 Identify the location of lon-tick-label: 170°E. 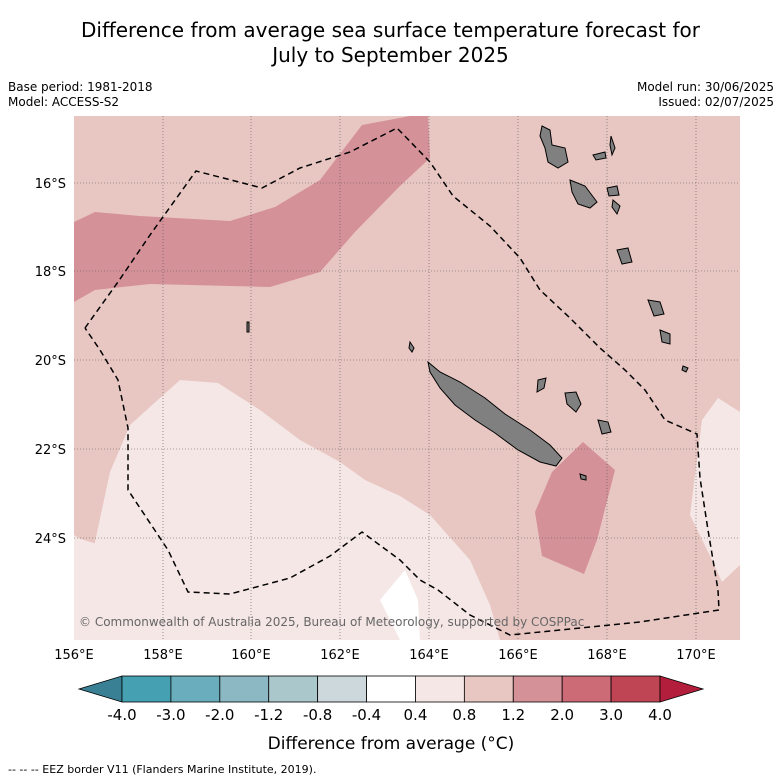
(696, 655).